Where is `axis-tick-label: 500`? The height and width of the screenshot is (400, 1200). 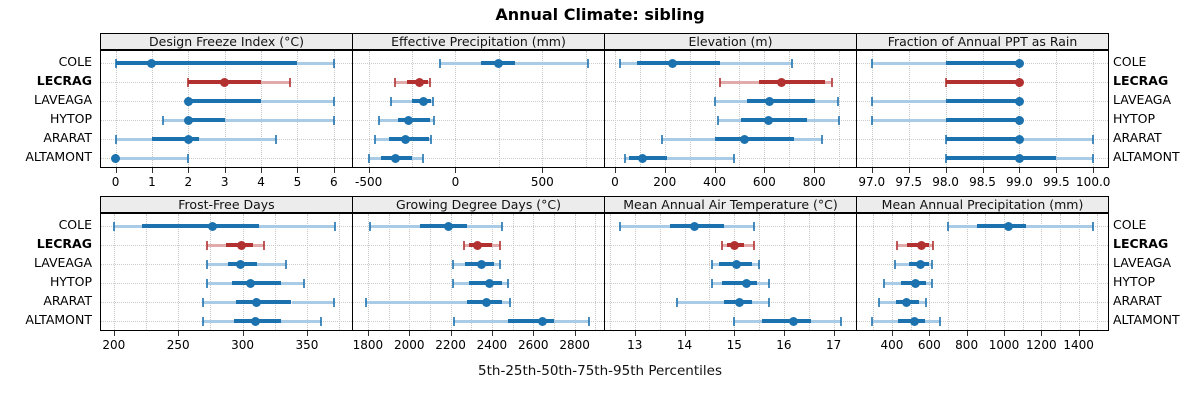 axis-tick-label: 500 is located at coordinates (542, 182).